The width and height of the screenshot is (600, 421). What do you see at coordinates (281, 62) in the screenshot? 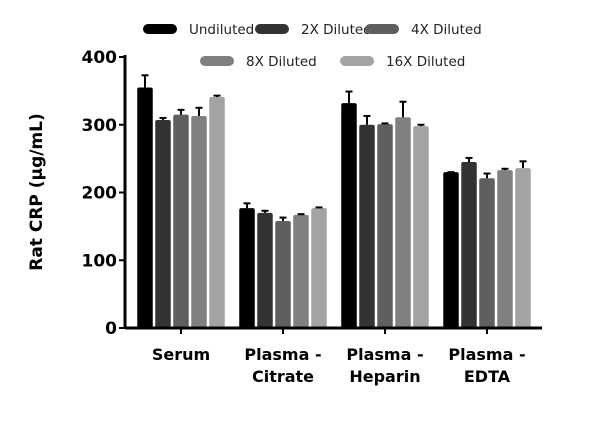
I see `legend-label: 8X Diluted` at bounding box center [281, 62].